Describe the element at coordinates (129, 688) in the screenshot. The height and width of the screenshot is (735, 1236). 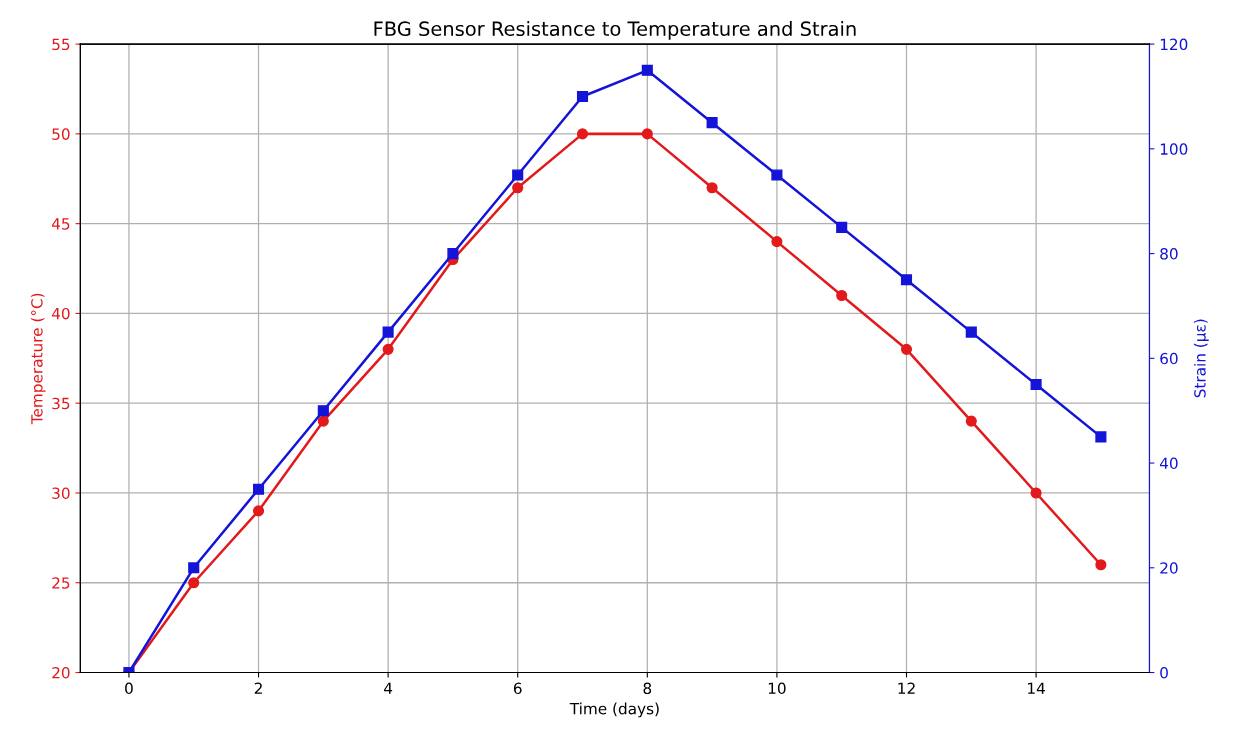
I see `x-tick-label: 0` at that location.